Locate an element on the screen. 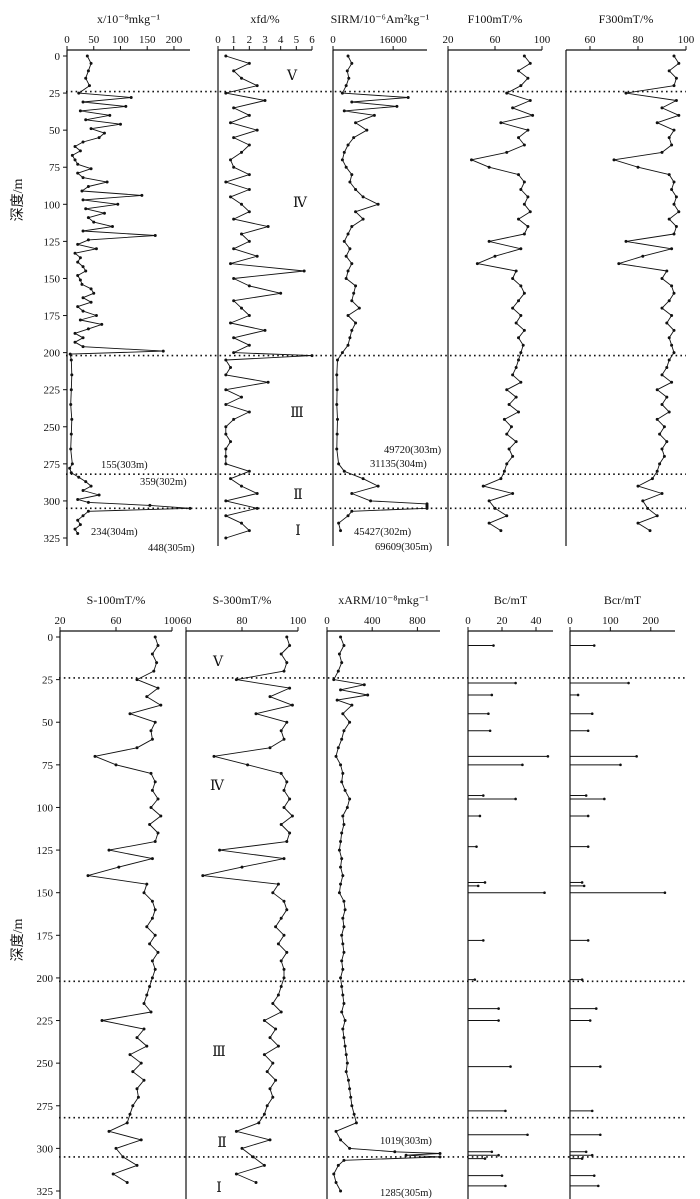  depth-tick-label: 225 is located at coordinates (45, 1022).